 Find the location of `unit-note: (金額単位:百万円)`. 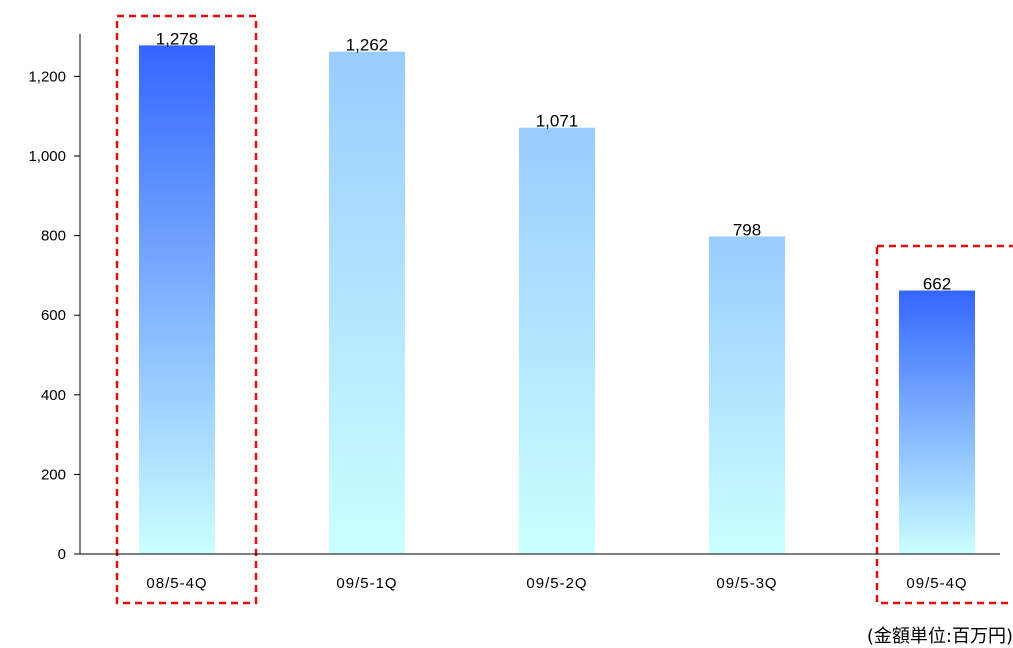

unit-note: (金額単位:百万円) is located at coordinates (939, 636).